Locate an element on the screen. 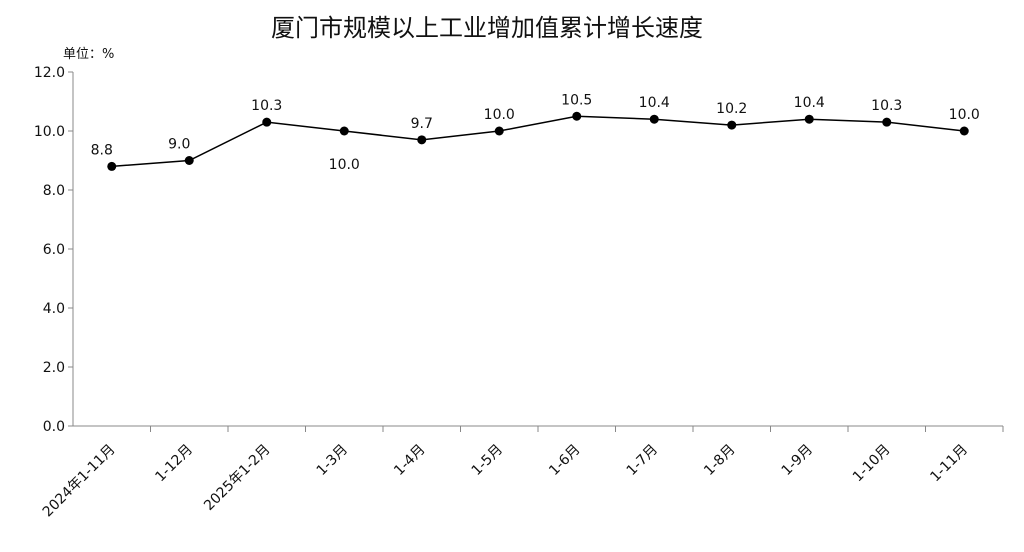  x-tick-label: 1-8月 is located at coordinates (719, 460).